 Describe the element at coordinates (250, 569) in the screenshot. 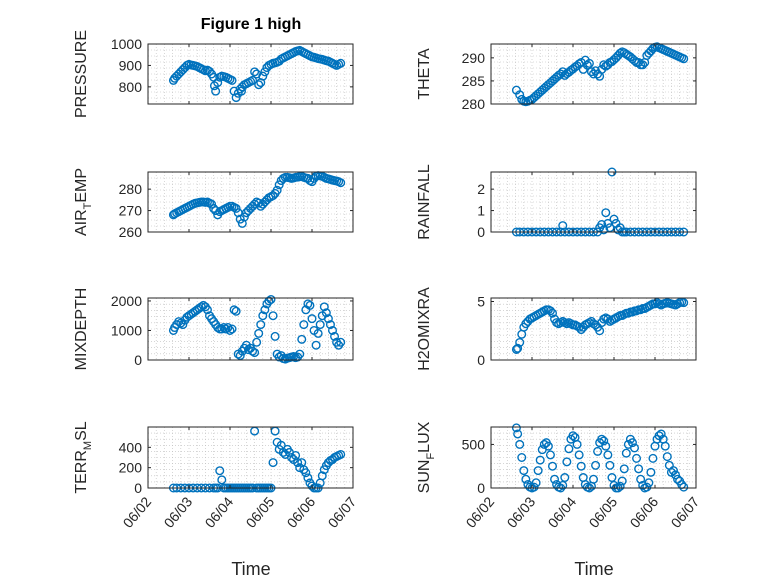

I see `x-axis-title-left: Time` at that location.